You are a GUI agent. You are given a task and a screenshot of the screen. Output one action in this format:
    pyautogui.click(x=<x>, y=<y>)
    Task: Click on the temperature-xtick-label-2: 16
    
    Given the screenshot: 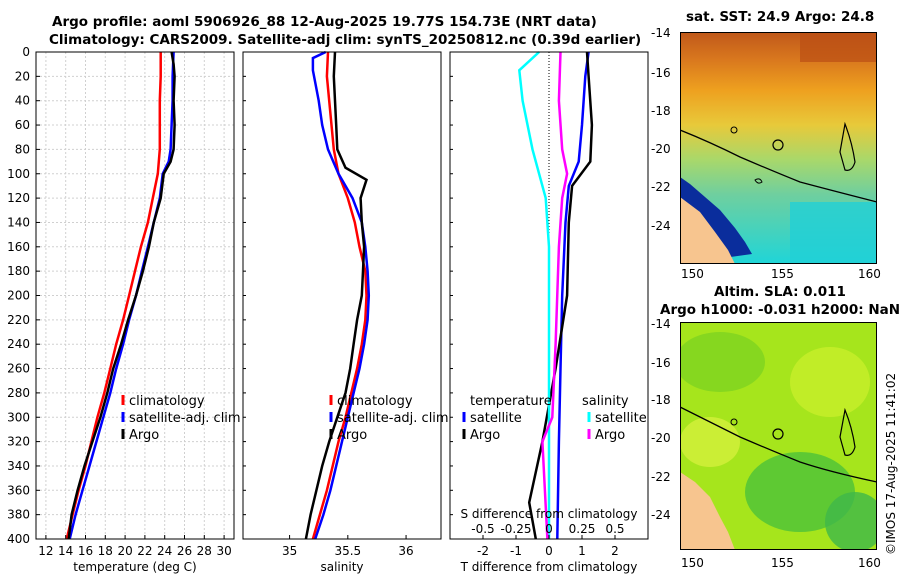 What is the action you would take?
    pyautogui.click(x=85, y=551)
    